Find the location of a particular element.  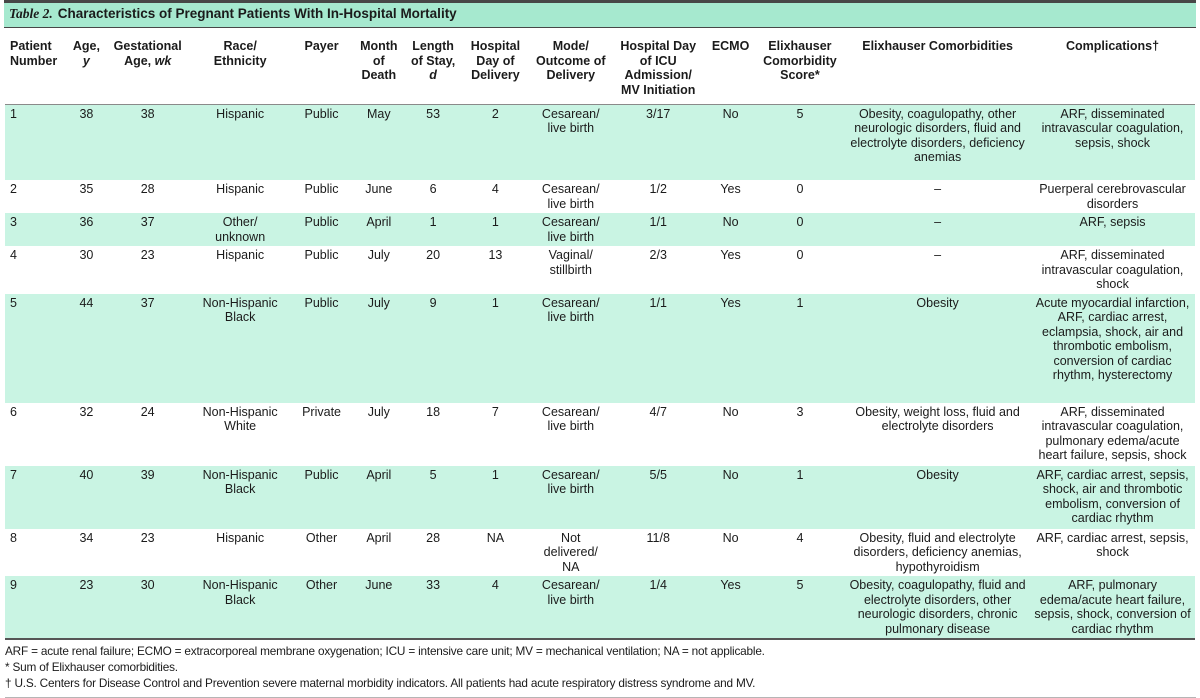

cell-hospital-day-of-delivery: NA is located at coordinates (495, 537).